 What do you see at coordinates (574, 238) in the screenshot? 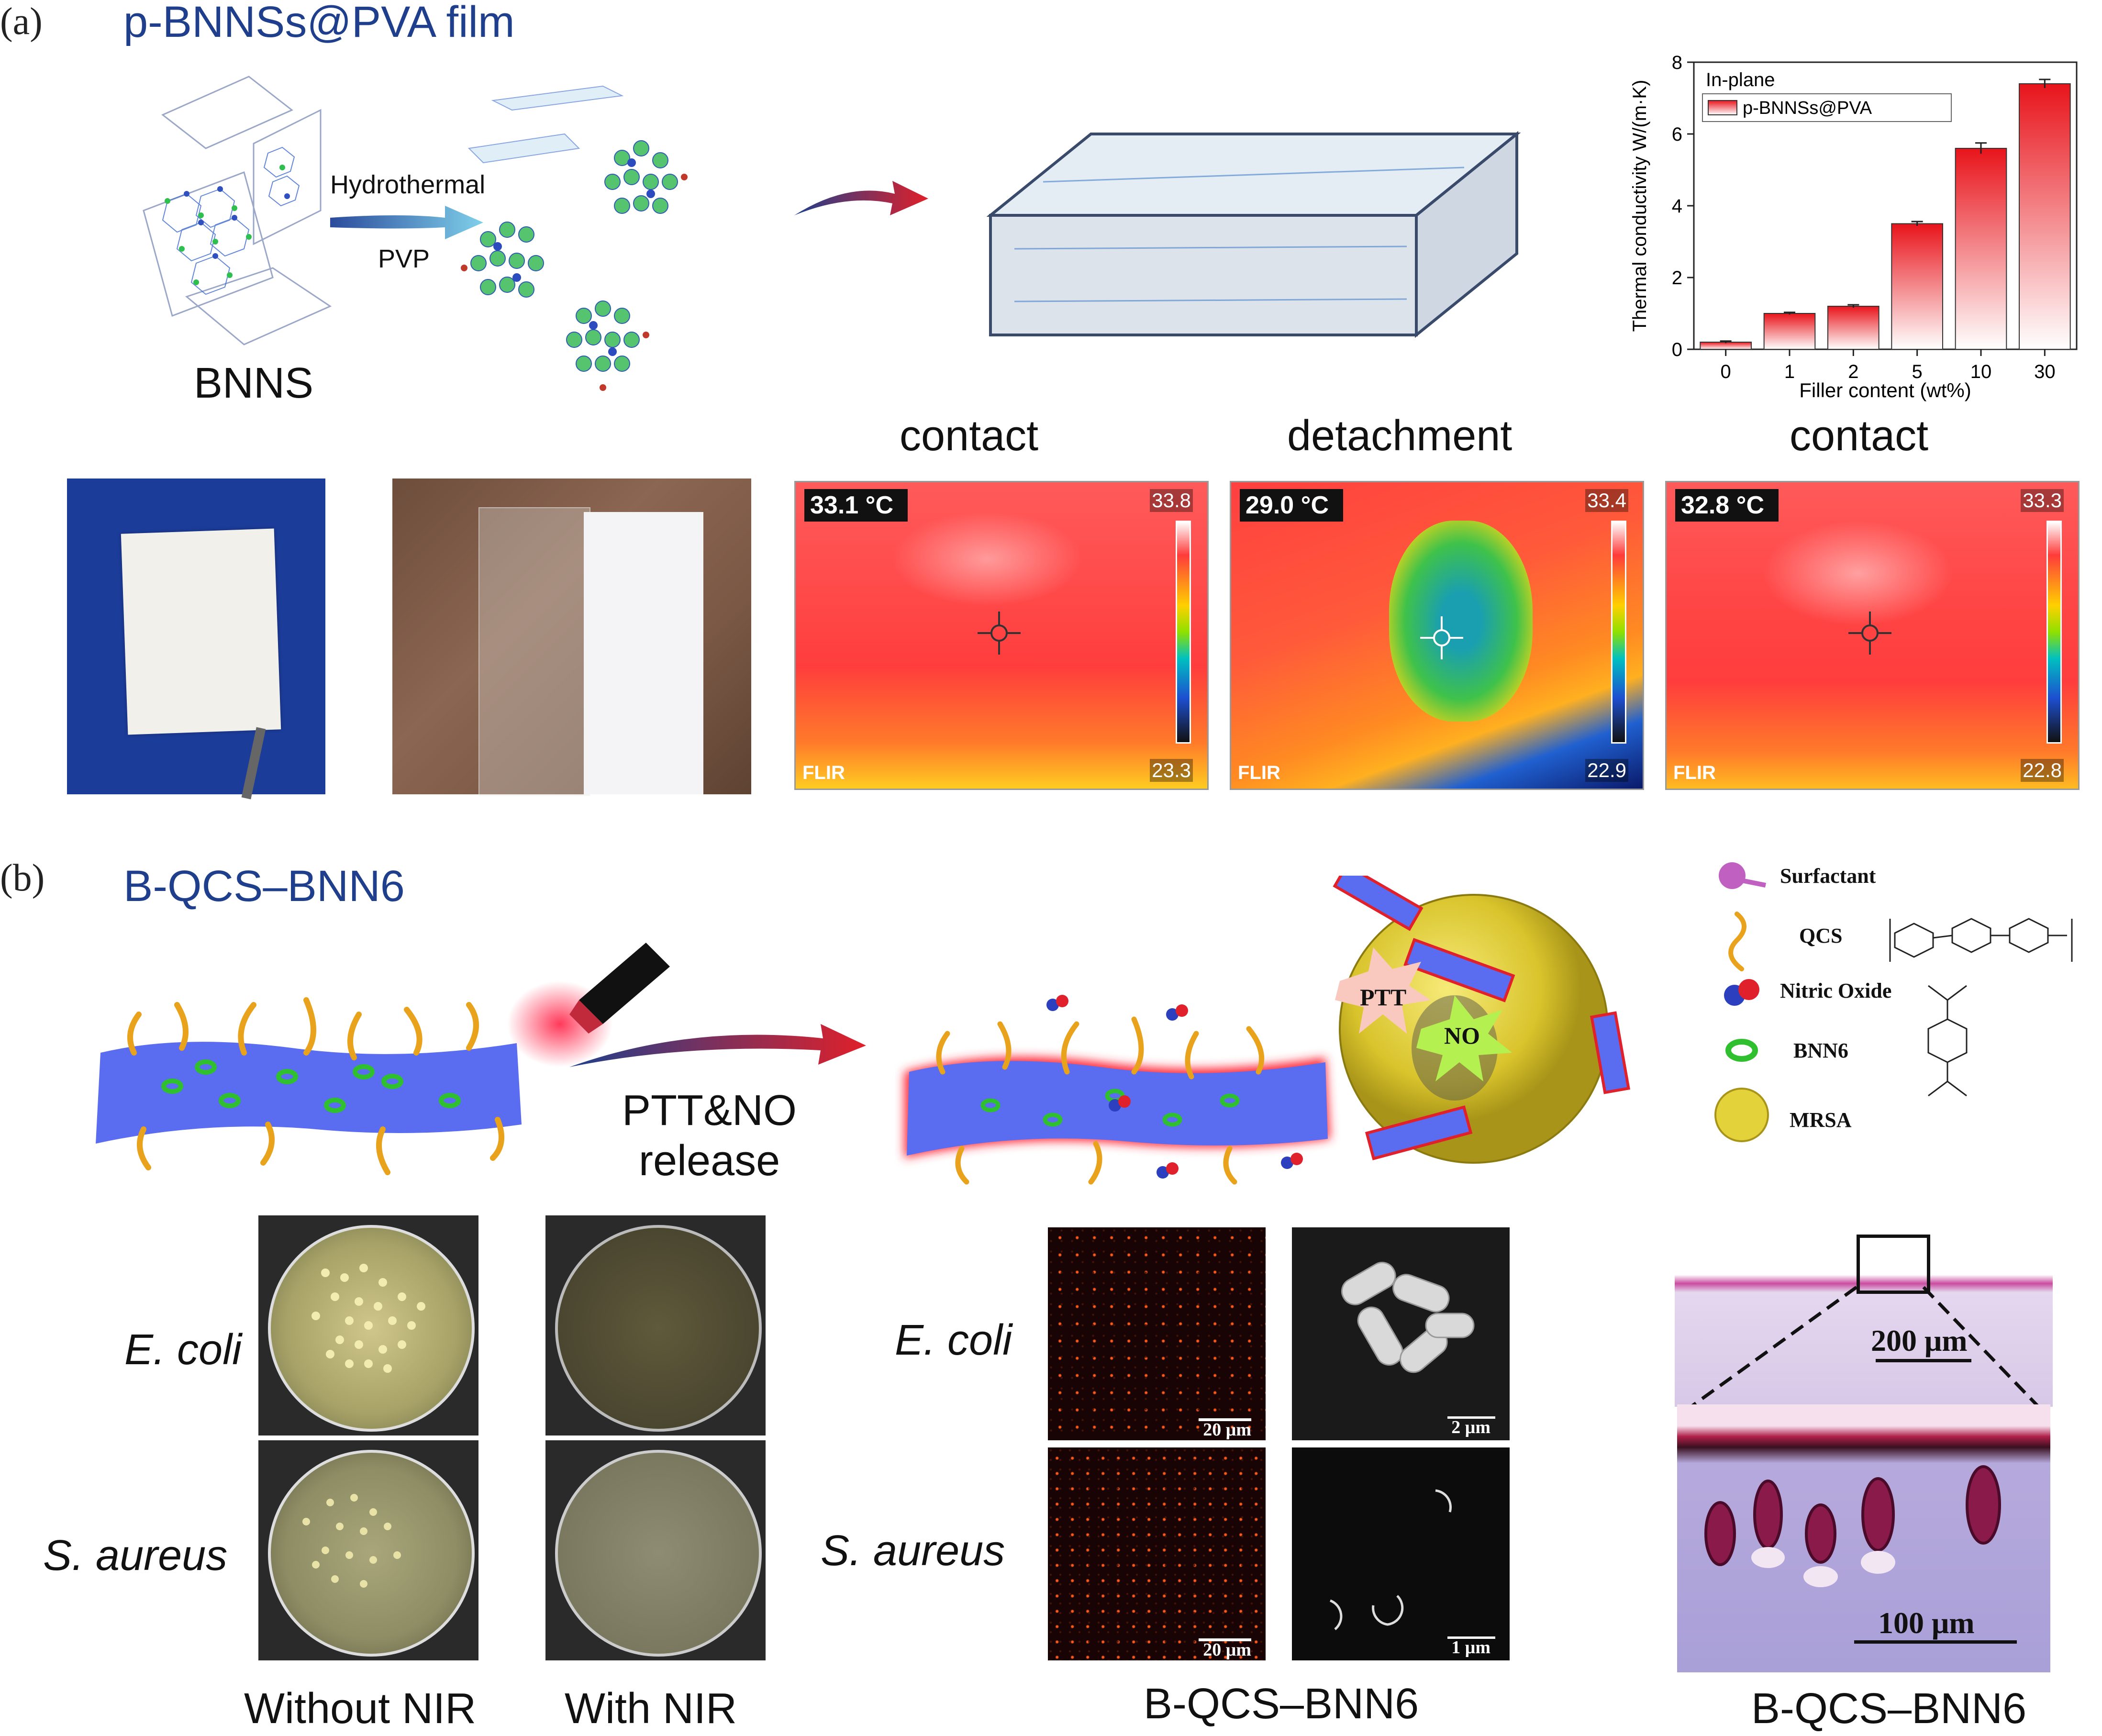
I see `p-bnns-flakes-illustration` at bounding box center [574, 238].